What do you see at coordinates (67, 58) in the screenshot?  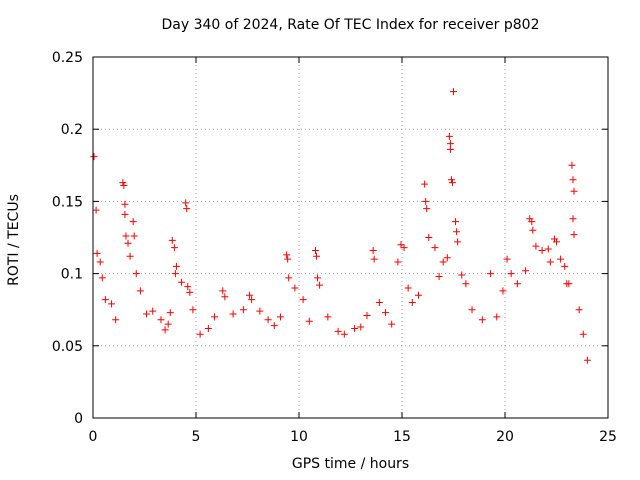 I see `y-tick-label: 0.25` at bounding box center [67, 58].